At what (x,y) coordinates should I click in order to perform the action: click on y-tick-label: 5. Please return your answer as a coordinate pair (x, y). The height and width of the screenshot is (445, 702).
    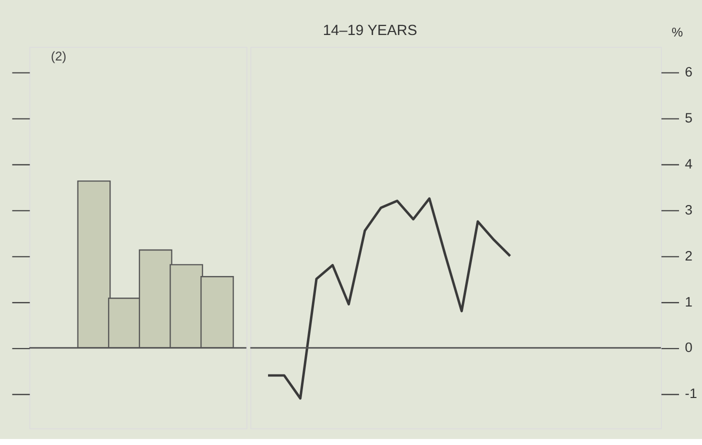
    Looking at the image, I should click on (688, 118).